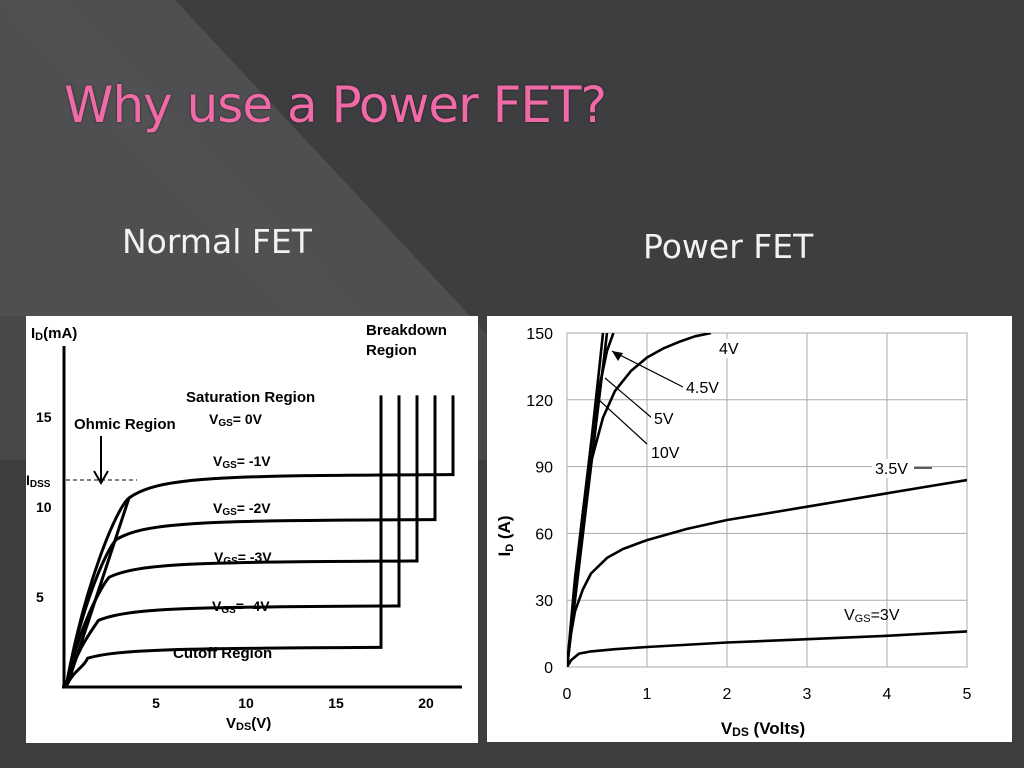 Image resolution: width=1024 pixels, height=768 pixels. I want to click on breakdown-region-label: Breakdown, so click(406, 330).